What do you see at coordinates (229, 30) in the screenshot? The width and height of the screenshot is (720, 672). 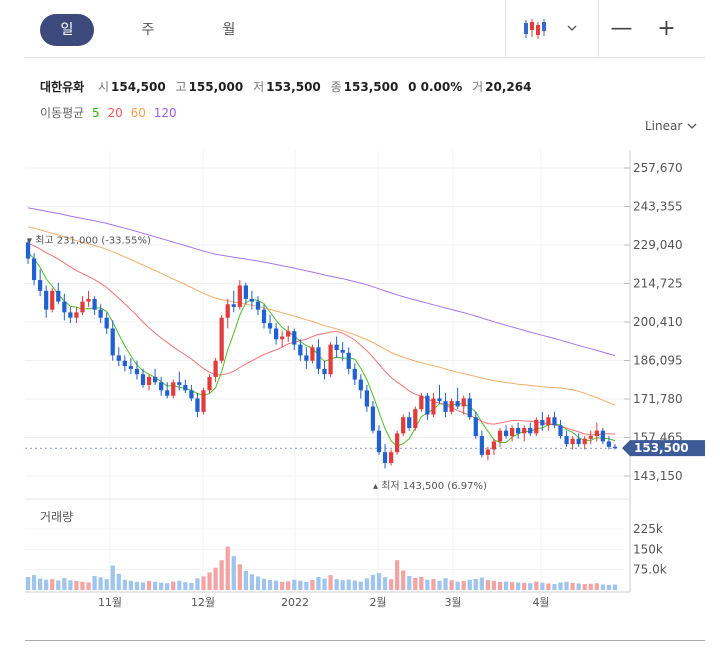 I see `tab-month: 월` at bounding box center [229, 30].